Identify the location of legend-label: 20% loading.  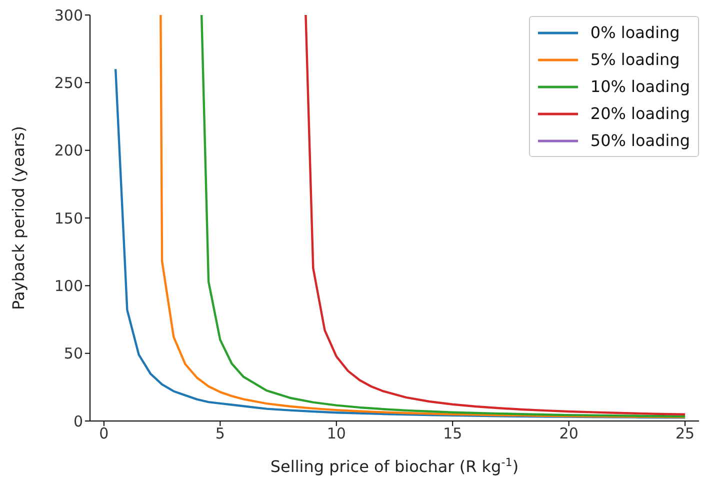
(640, 114).